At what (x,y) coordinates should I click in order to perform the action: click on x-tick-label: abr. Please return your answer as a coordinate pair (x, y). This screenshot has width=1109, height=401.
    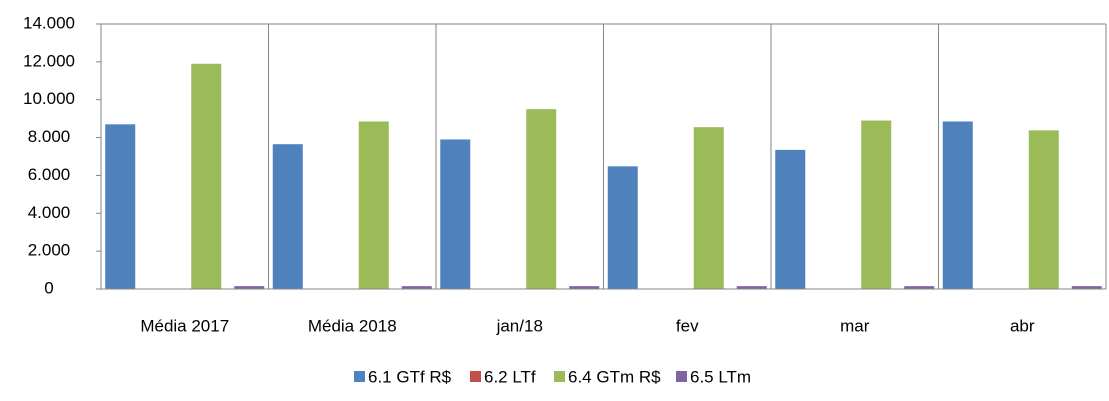
    Looking at the image, I should click on (1022, 325).